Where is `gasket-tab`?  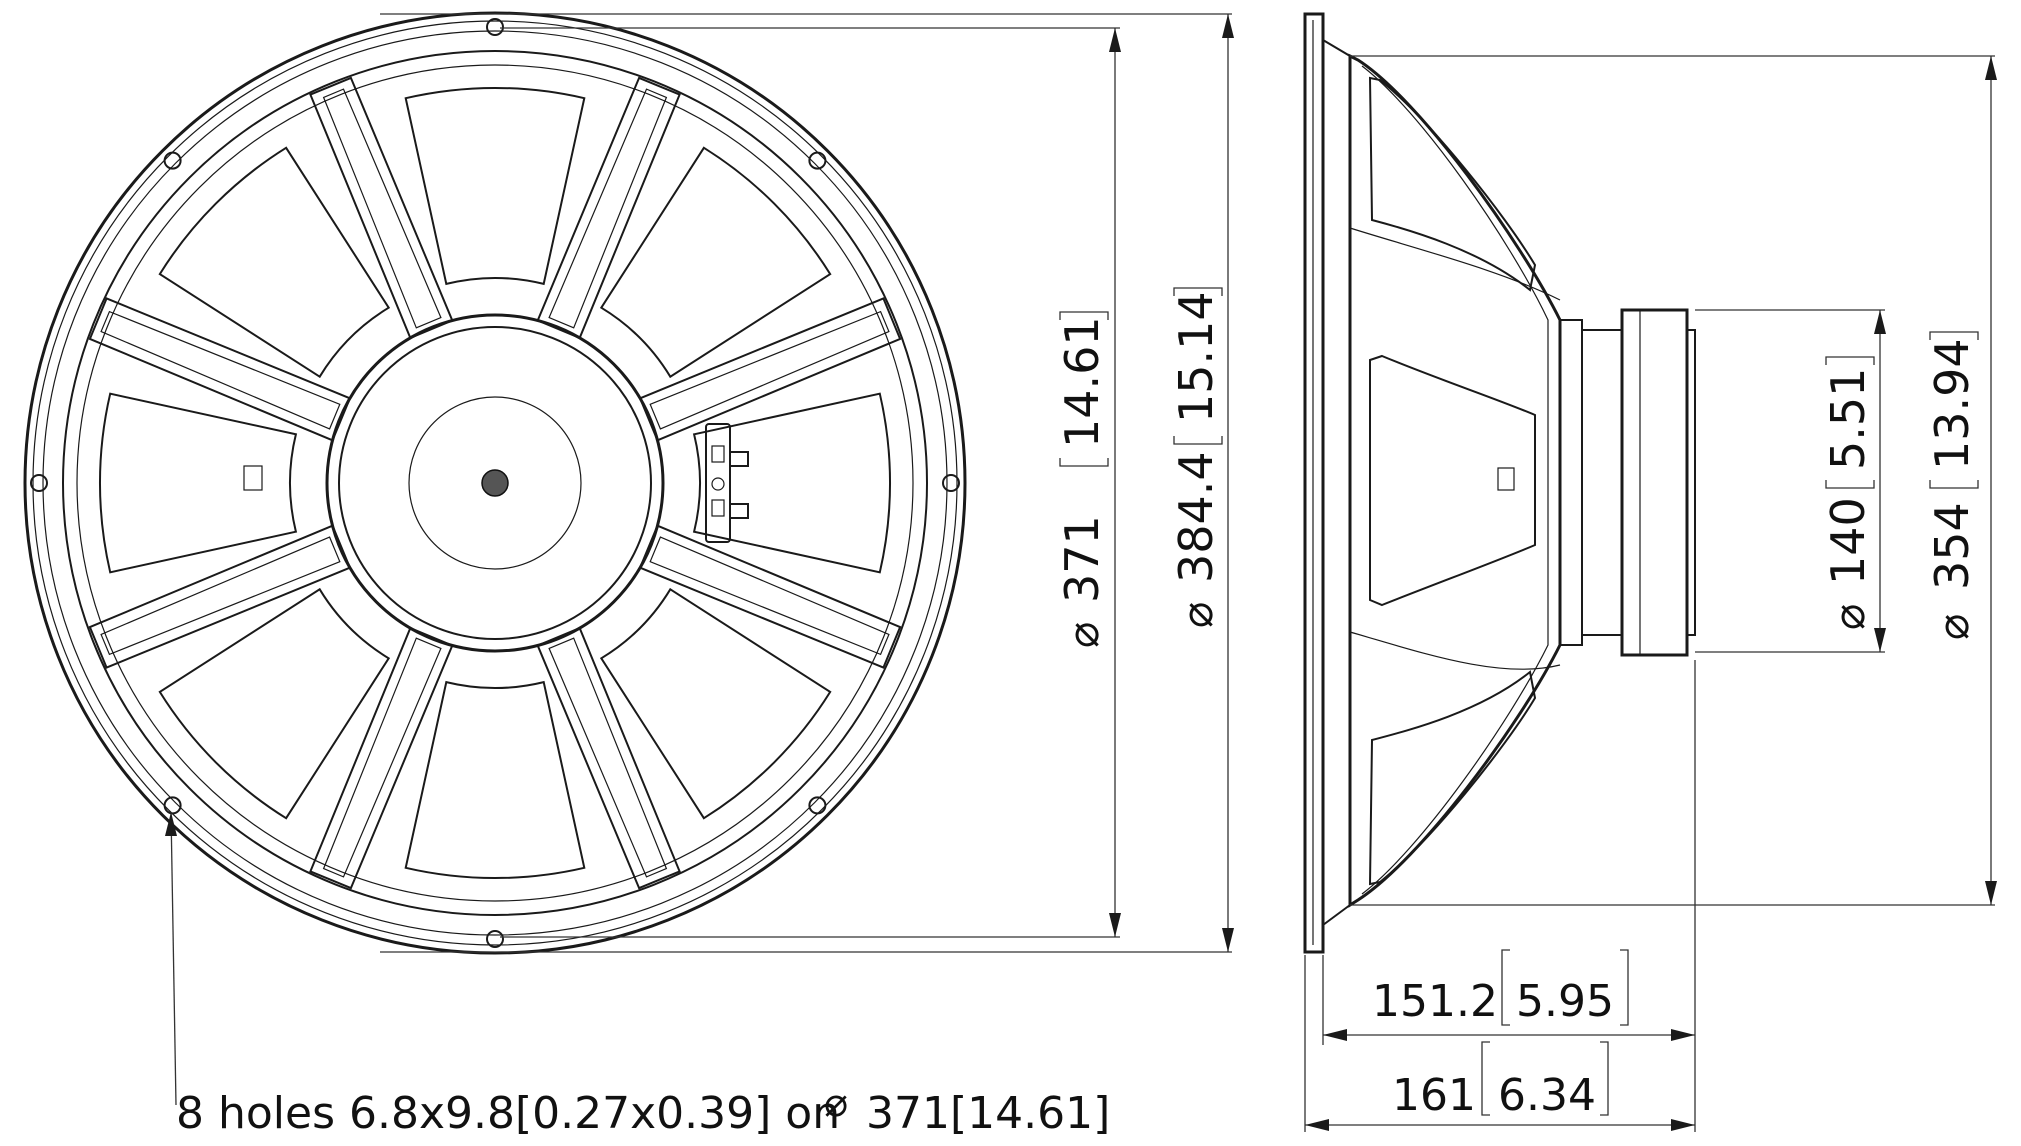 gasket-tab is located at coordinates (253, 478).